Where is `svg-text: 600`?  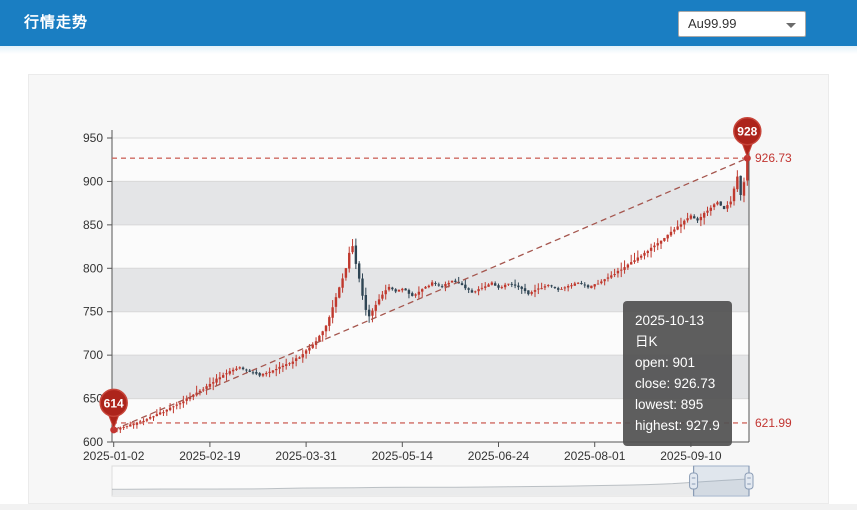
svg-text: 600 is located at coordinates (93, 442).